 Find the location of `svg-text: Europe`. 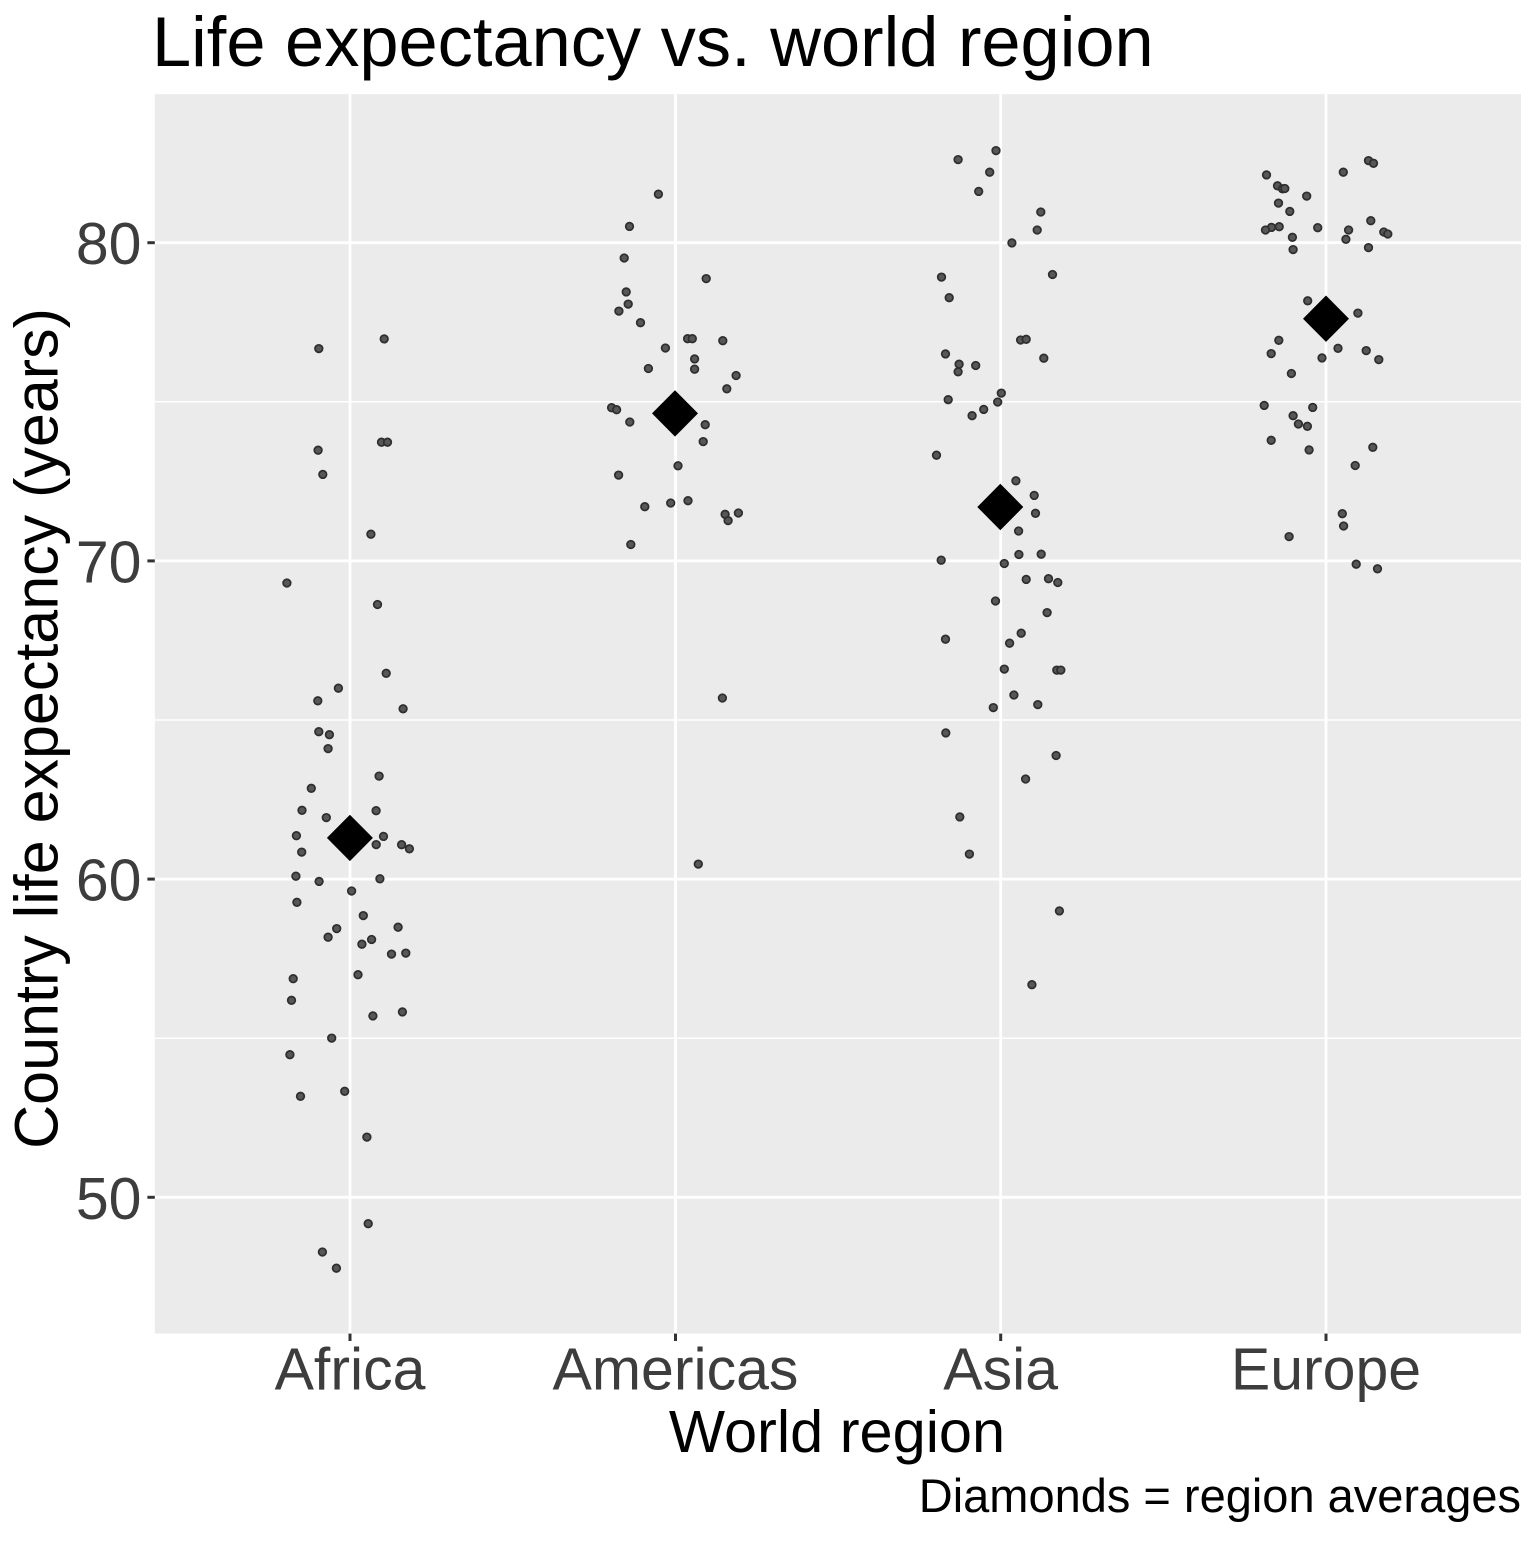

svg-text: Europe is located at coordinates (1326, 1370).